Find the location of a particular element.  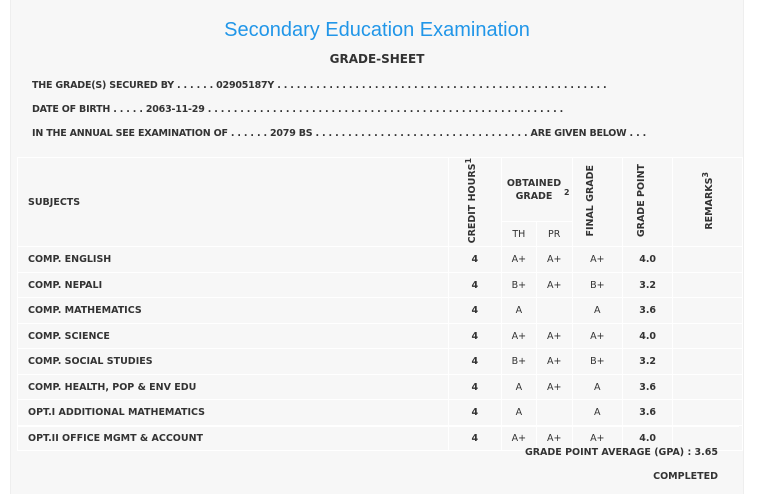

table-row: COMP. HEALTH, POP & ENV EDU 4 A A+ A 3.6 is located at coordinates (380, 387).